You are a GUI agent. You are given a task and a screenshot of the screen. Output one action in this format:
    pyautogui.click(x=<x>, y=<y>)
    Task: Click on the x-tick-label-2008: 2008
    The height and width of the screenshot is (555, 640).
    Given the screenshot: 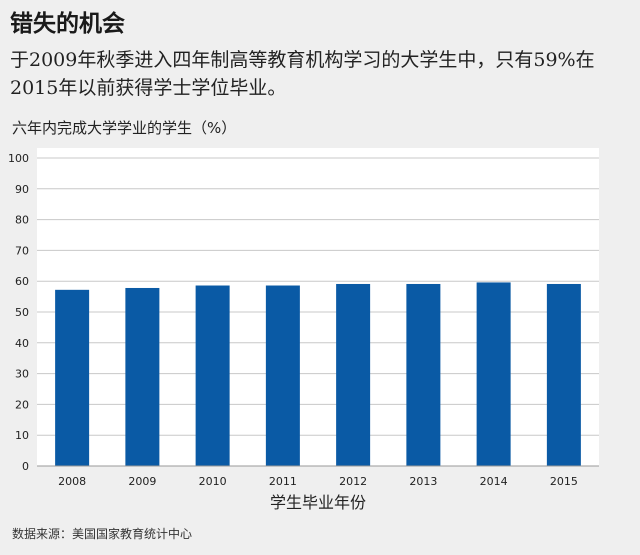 What is the action you would take?
    pyautogui.click(x=72, y=481)
    